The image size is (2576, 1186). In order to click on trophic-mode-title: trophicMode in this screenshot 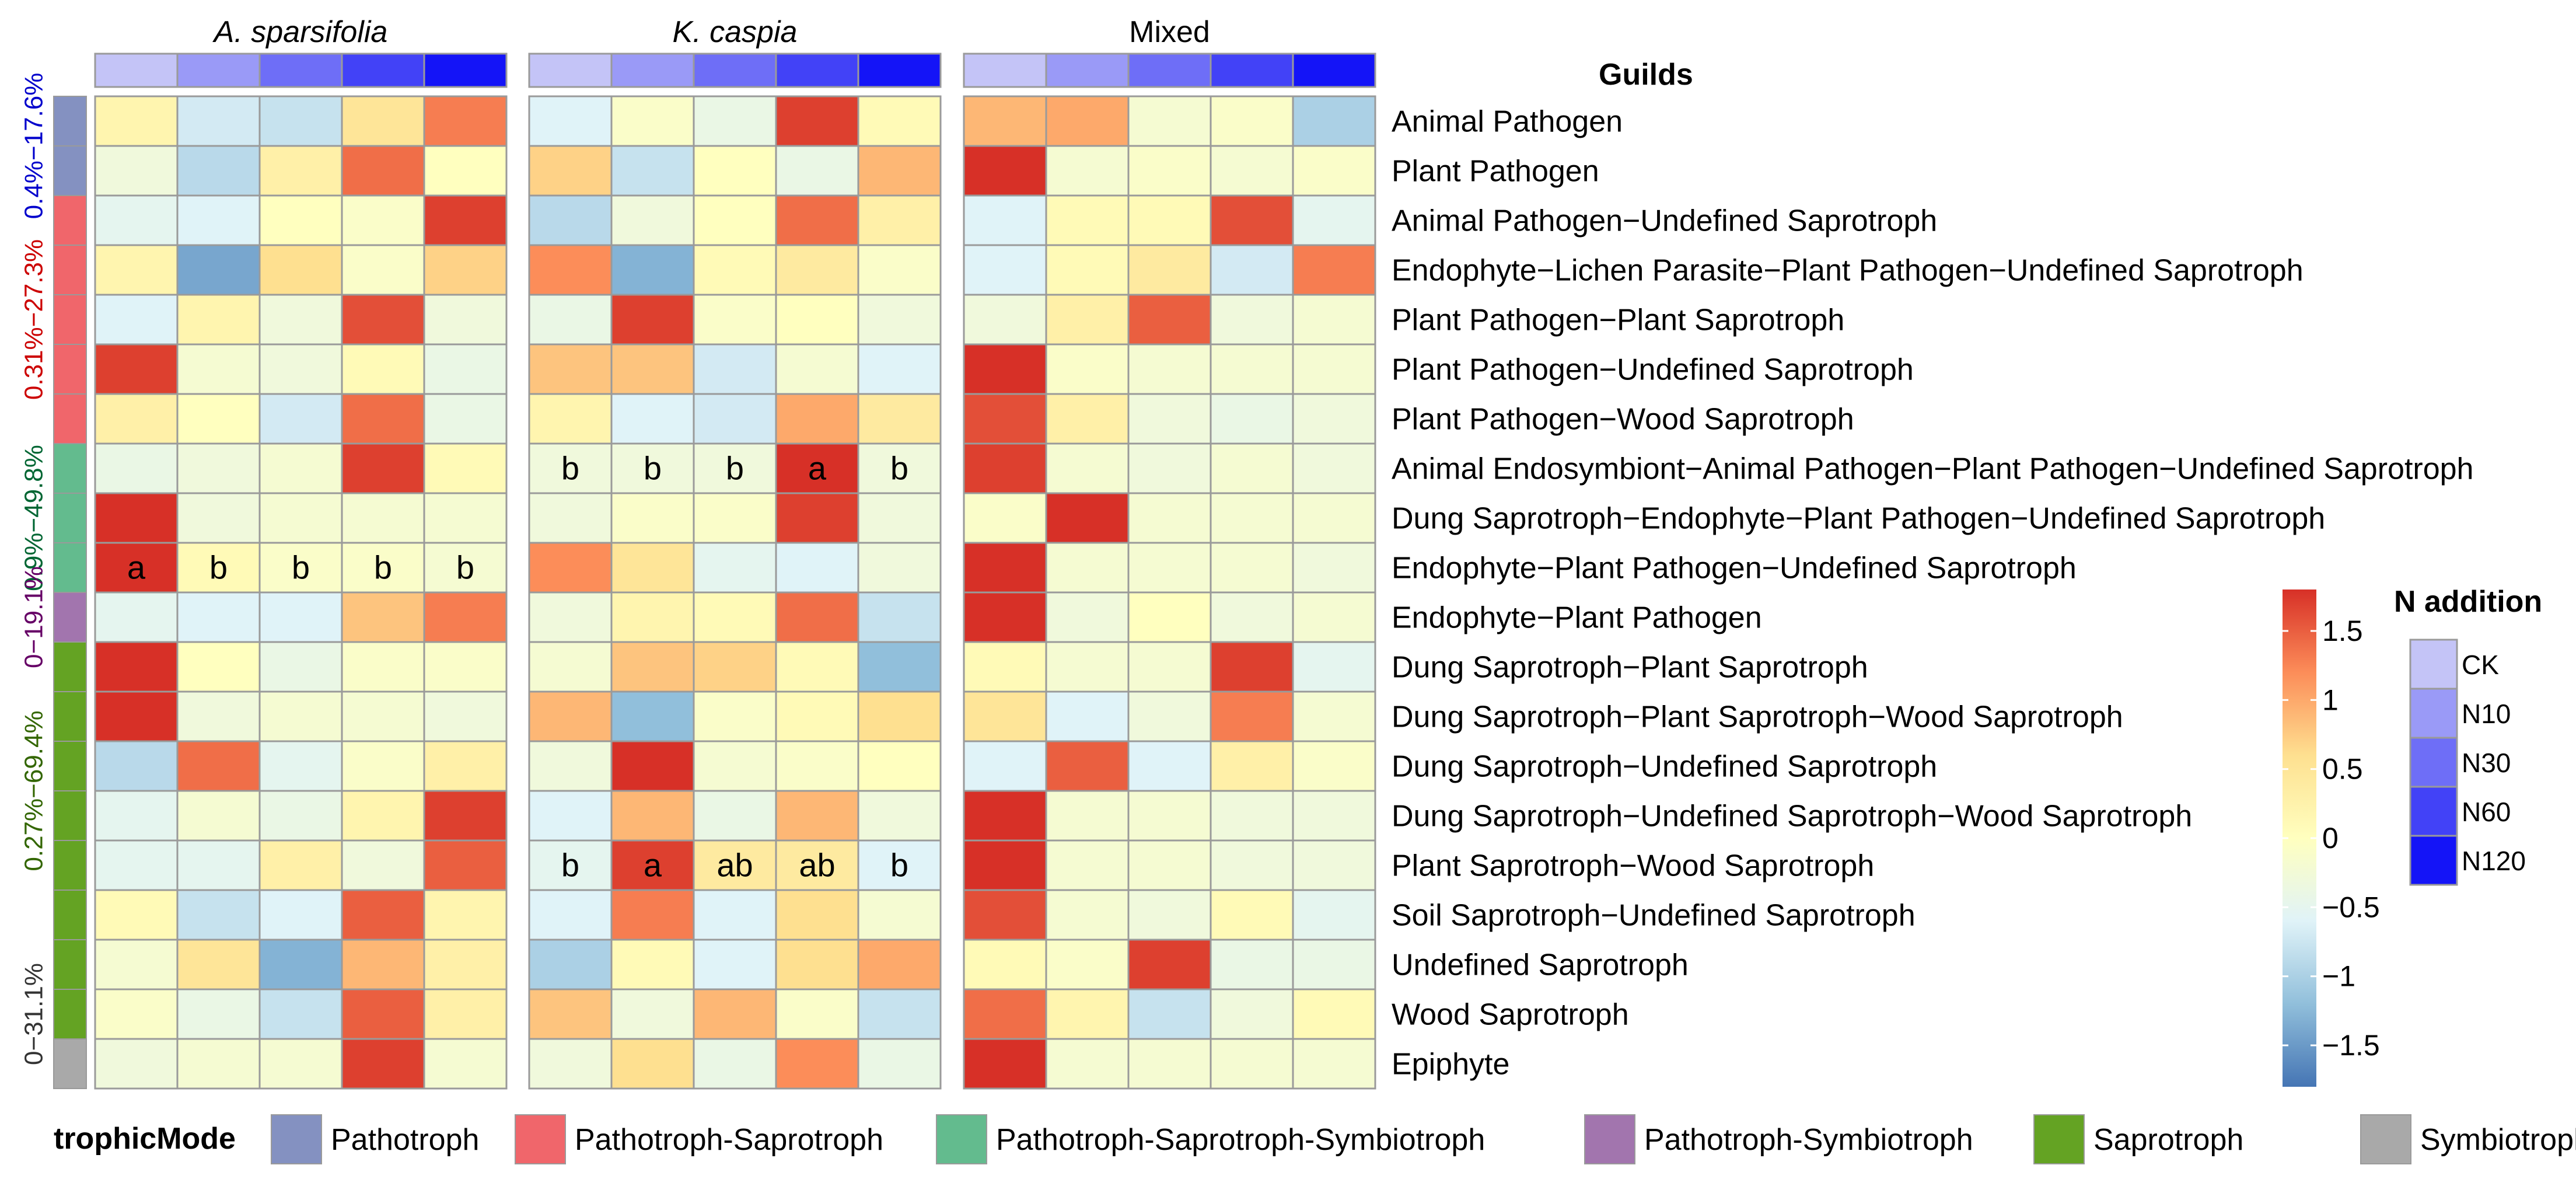, I will do `click(145, 1139)`.